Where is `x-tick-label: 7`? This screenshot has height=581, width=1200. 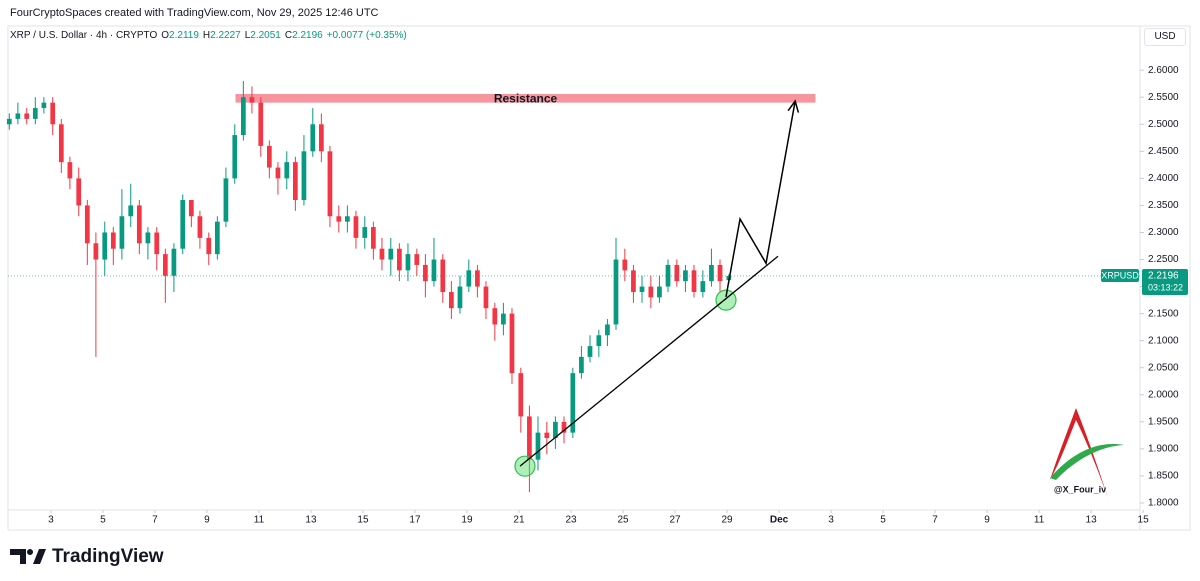
x-tick-label: 7 is located at coordinates (155, 520).